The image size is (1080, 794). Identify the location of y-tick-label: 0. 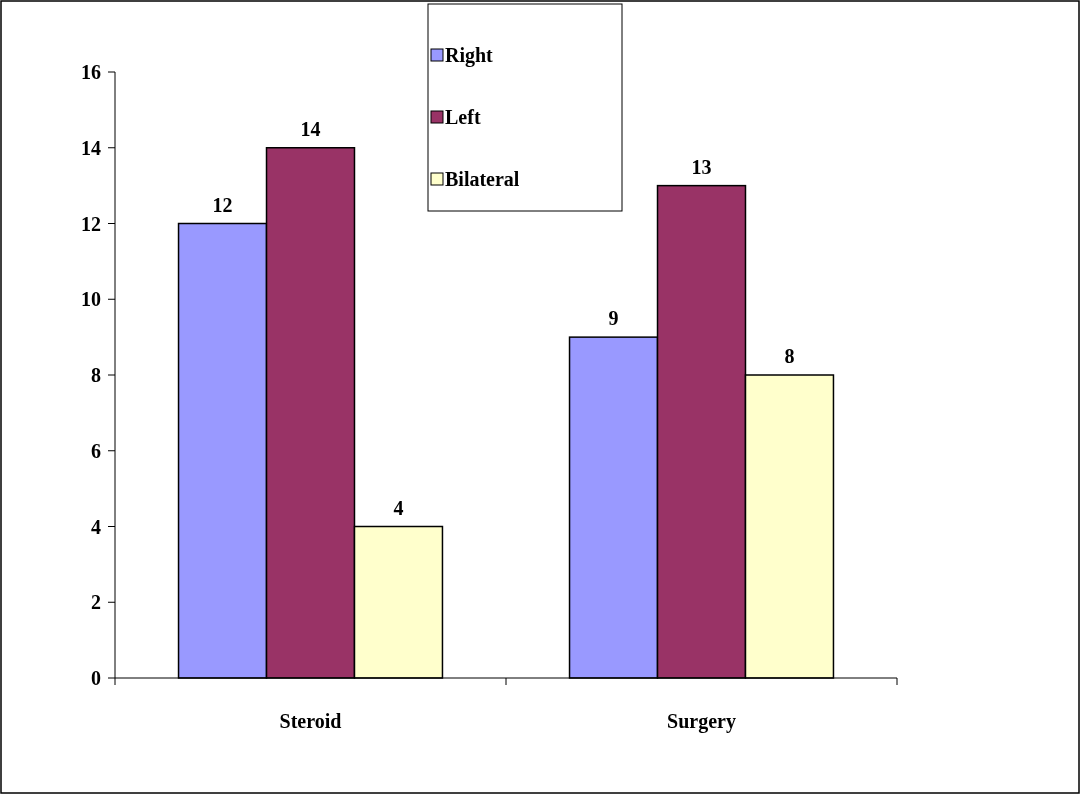
(96, 678).